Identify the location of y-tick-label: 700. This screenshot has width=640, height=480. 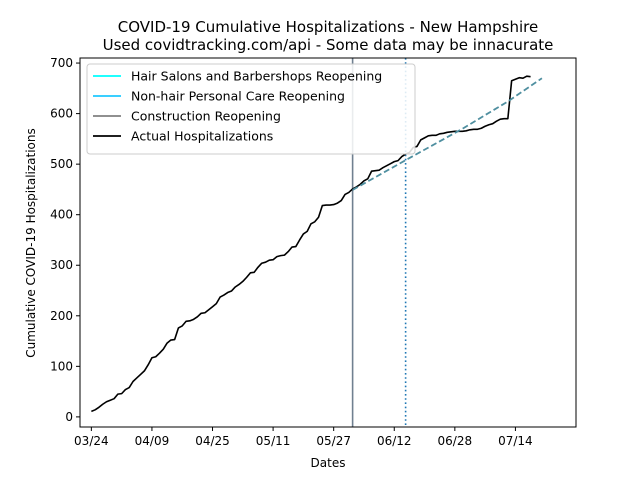
(61, 63).